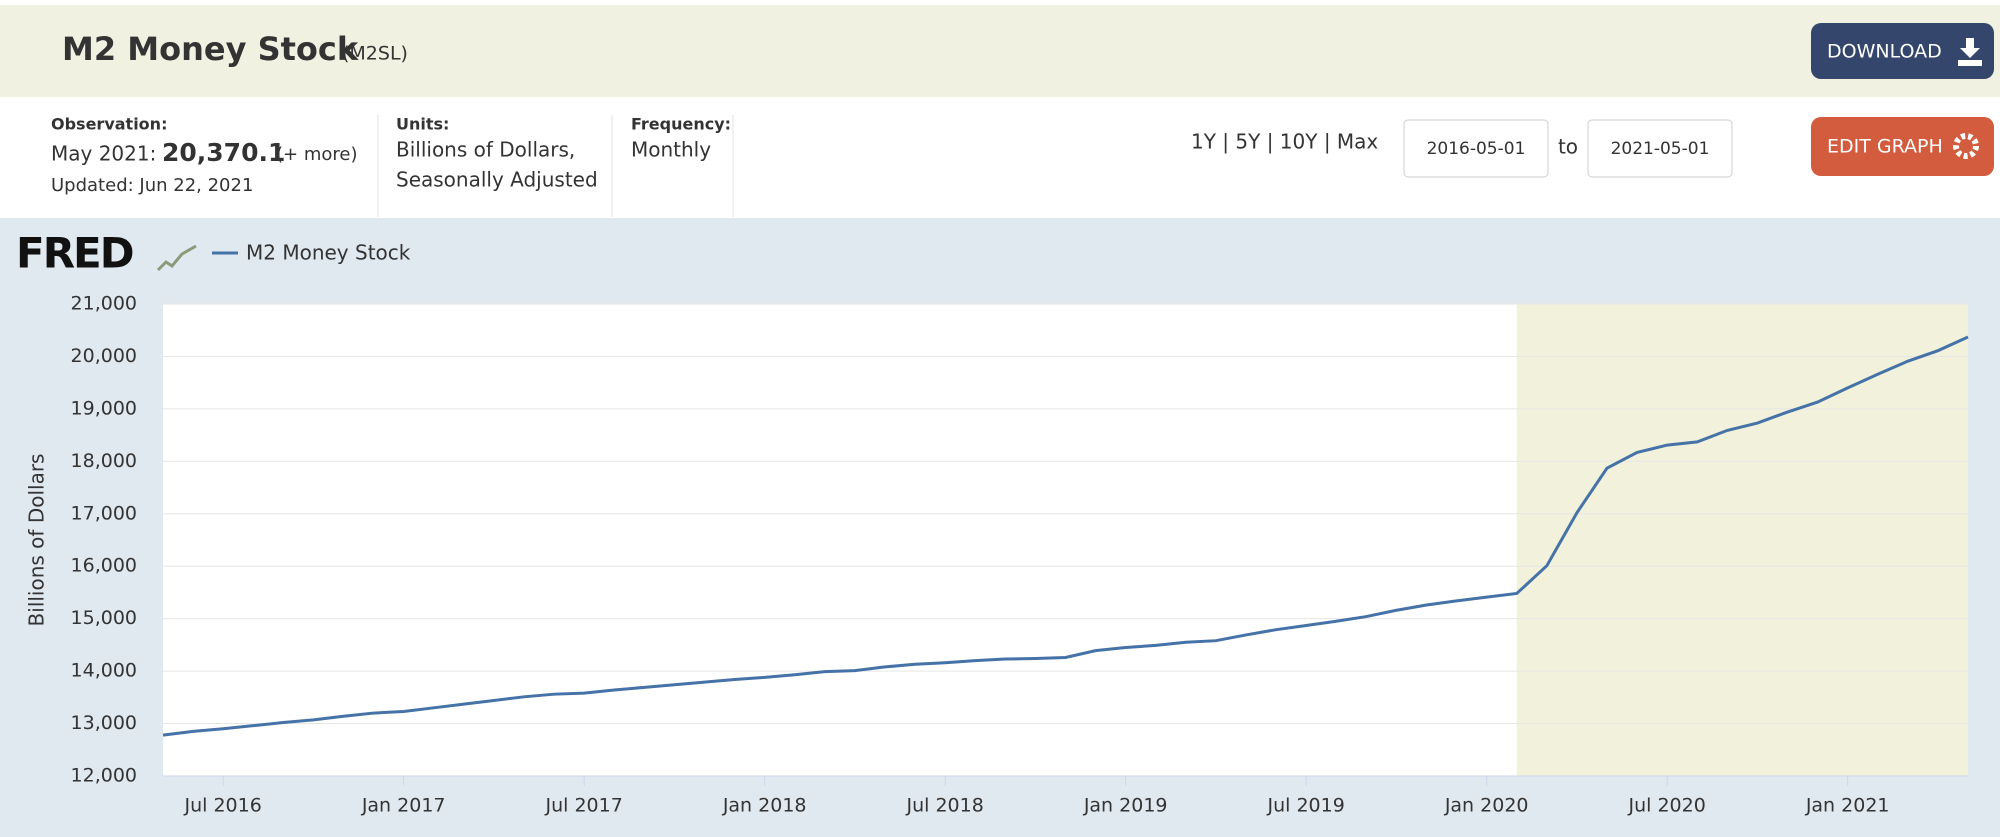  Describe the element at coordinates (764, 806) in the screenshot. I see `x-tick-label: Jan 2018` at that location.